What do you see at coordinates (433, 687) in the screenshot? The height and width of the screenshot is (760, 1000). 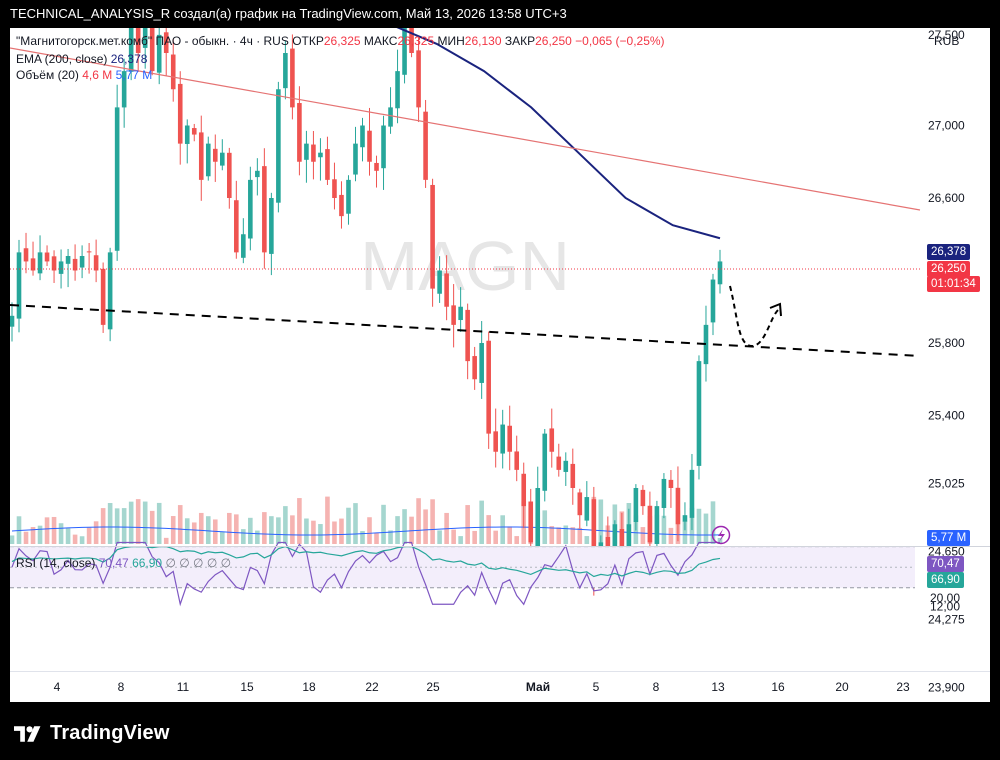 I see `time-tick-label: 25` at bounding box center [433, 687].